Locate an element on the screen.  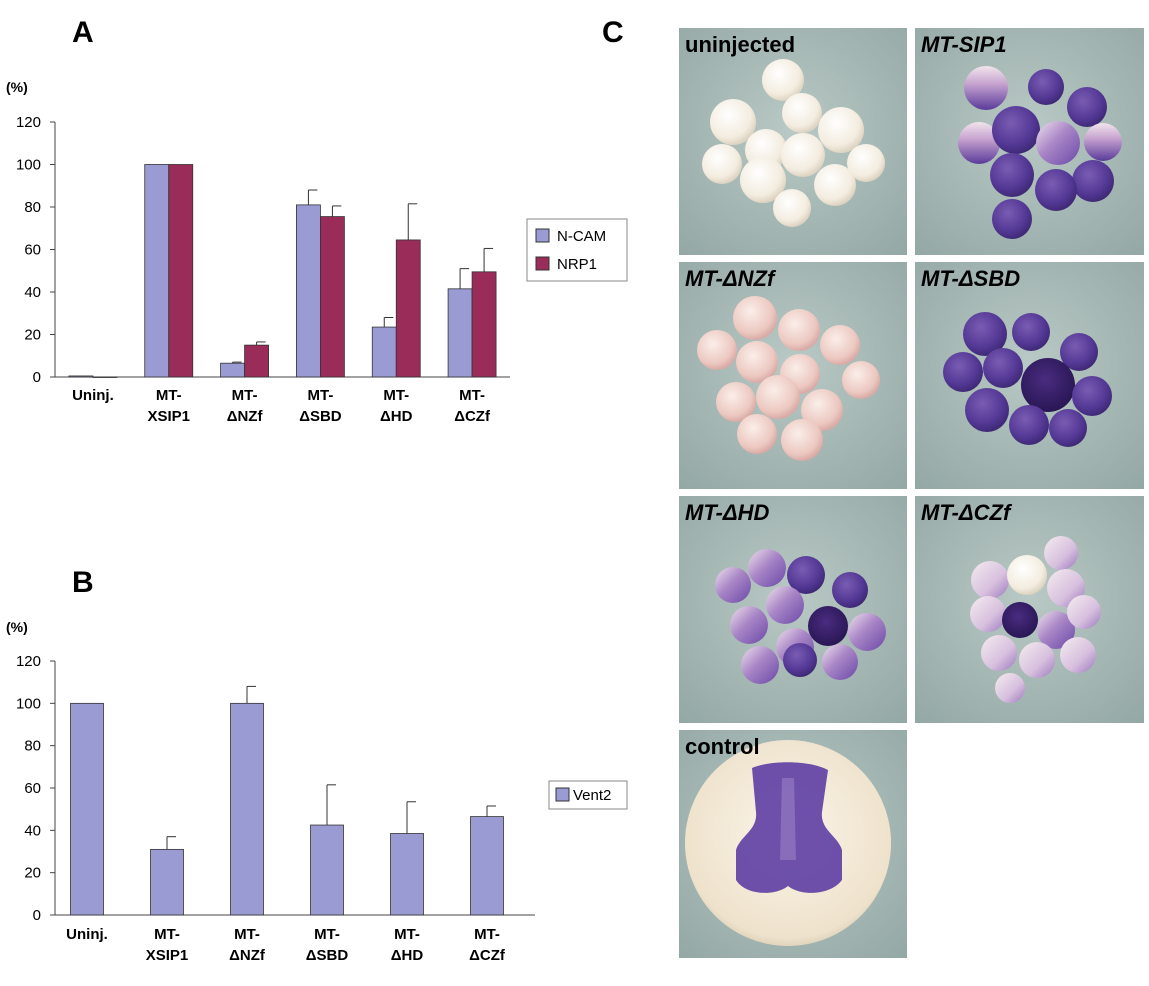
chartA-ytick-label: 20 is located at coordinates (32, 335).